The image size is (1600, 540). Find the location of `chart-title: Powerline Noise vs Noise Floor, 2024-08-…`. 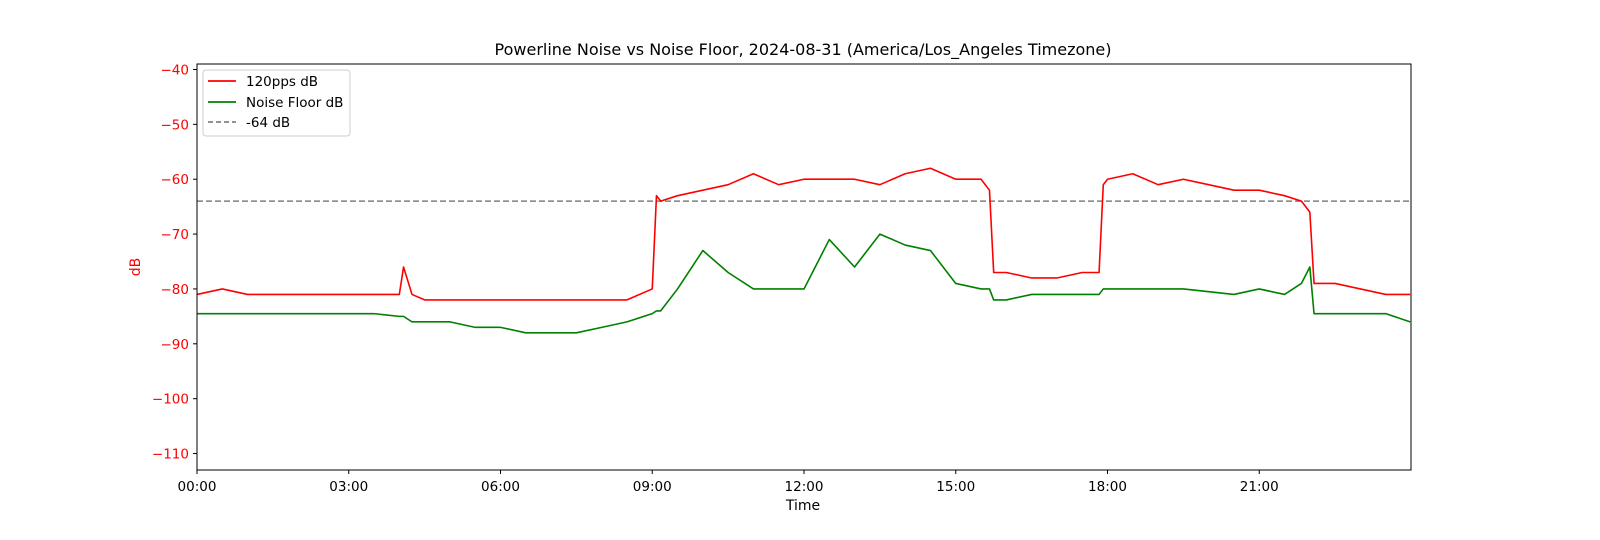

chart-title: Powerline Noise vs Noise Floor, 2024-08-… is located at coordinates (803, 50).